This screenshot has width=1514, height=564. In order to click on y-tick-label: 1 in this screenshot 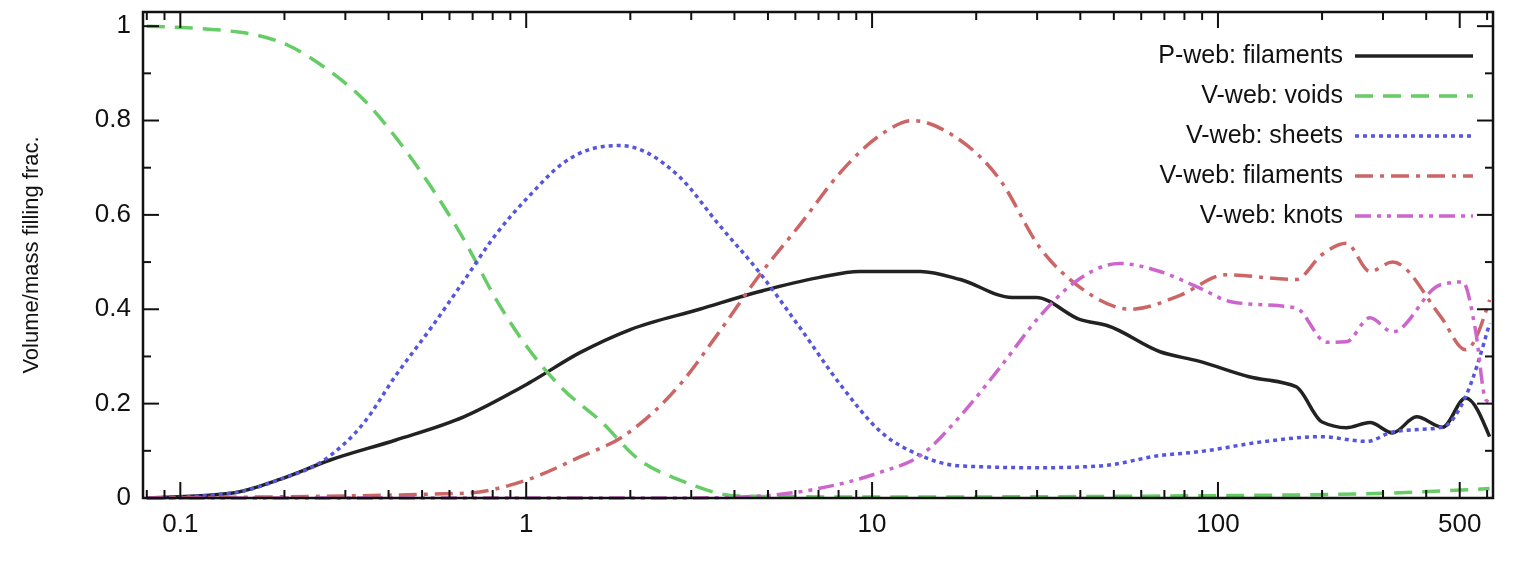, I will do `click(123, 24)`.